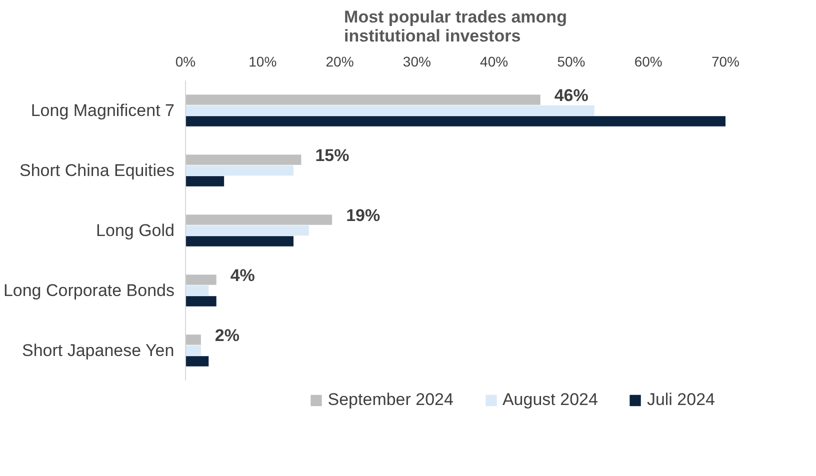 The width and height of the screenshot is (816, 476). I want to click on x-tick-label: 60%, so click(648, 62).